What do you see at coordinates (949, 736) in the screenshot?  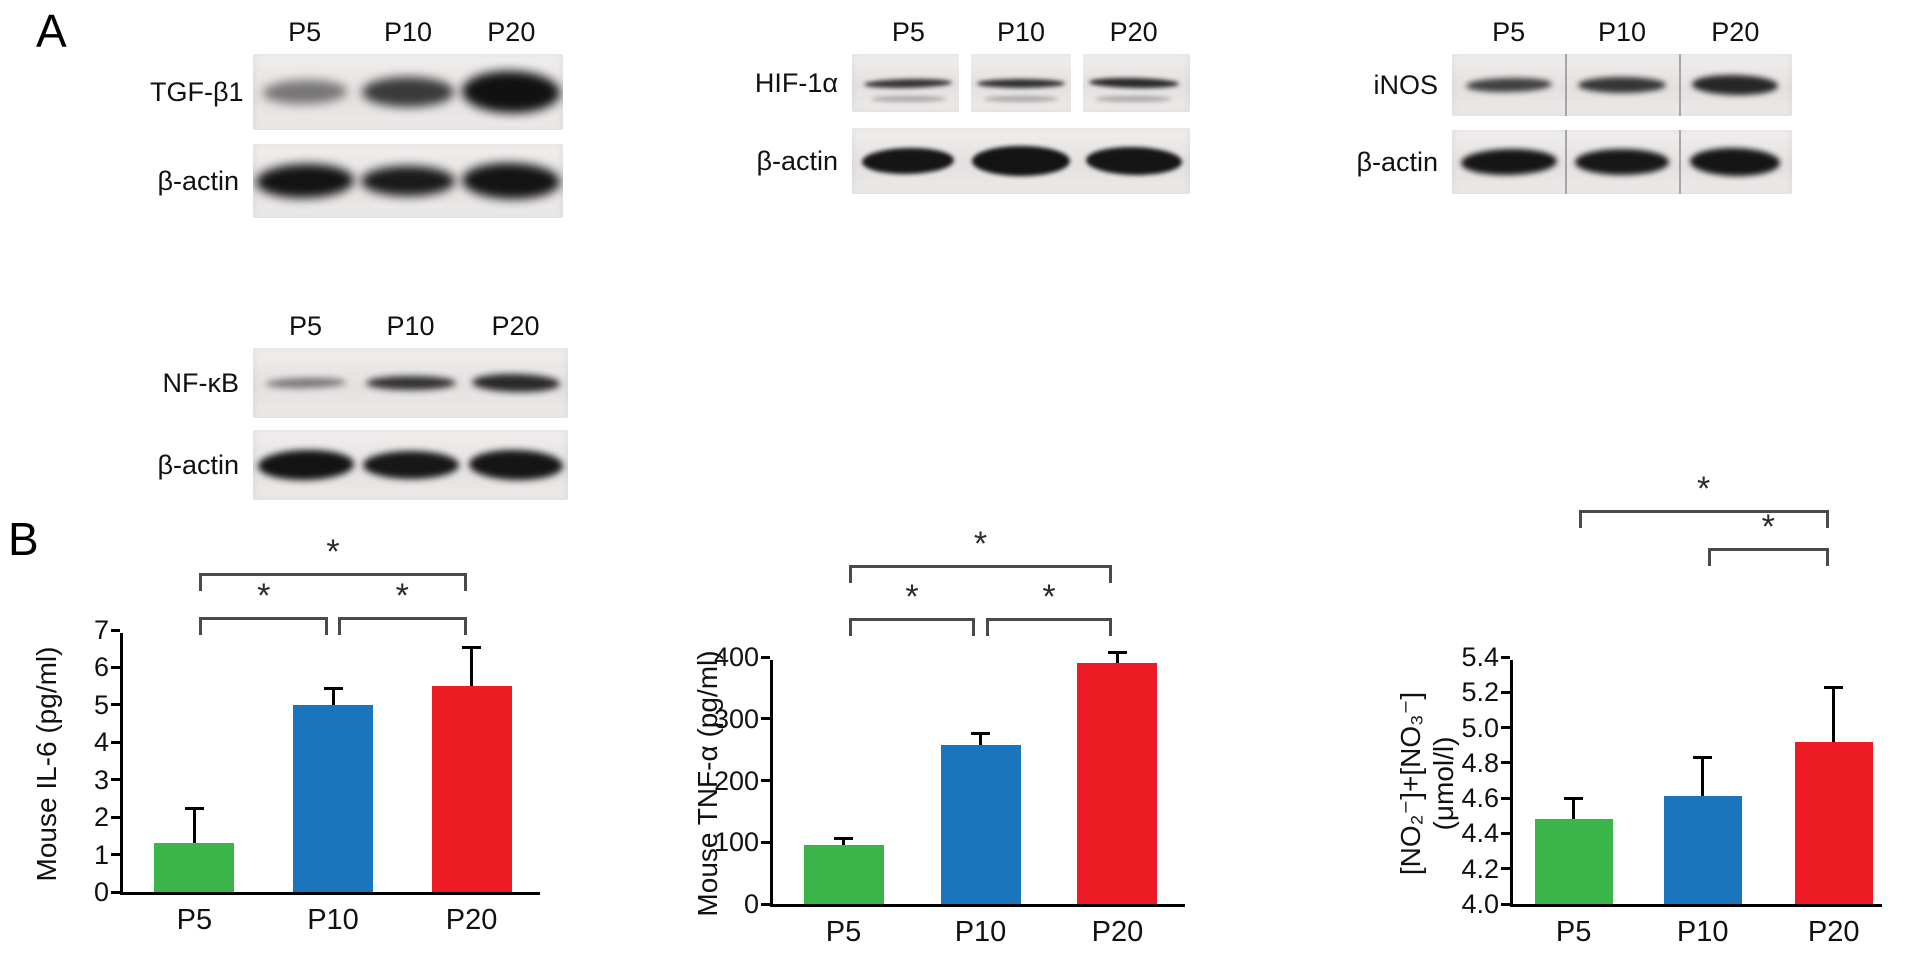 I see `plot-area: 0 100 200 300 400 P5 P10 P20 * * *` at bounding box center [949, 736].